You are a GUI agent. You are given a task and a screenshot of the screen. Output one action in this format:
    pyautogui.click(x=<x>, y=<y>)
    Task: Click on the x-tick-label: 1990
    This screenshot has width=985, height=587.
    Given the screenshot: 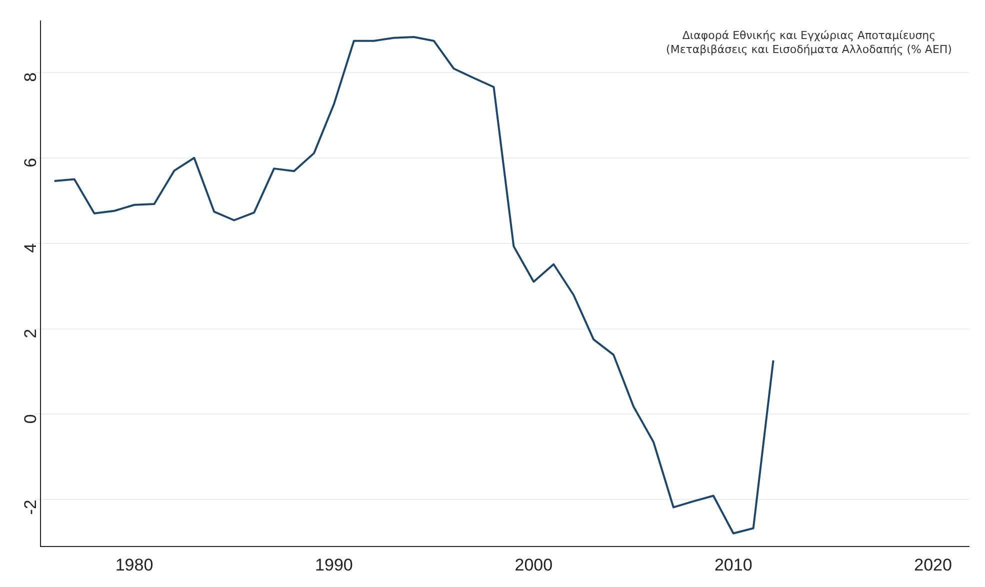 What is the action you would take?
    pyautogui.click(x=334, y=564)
    